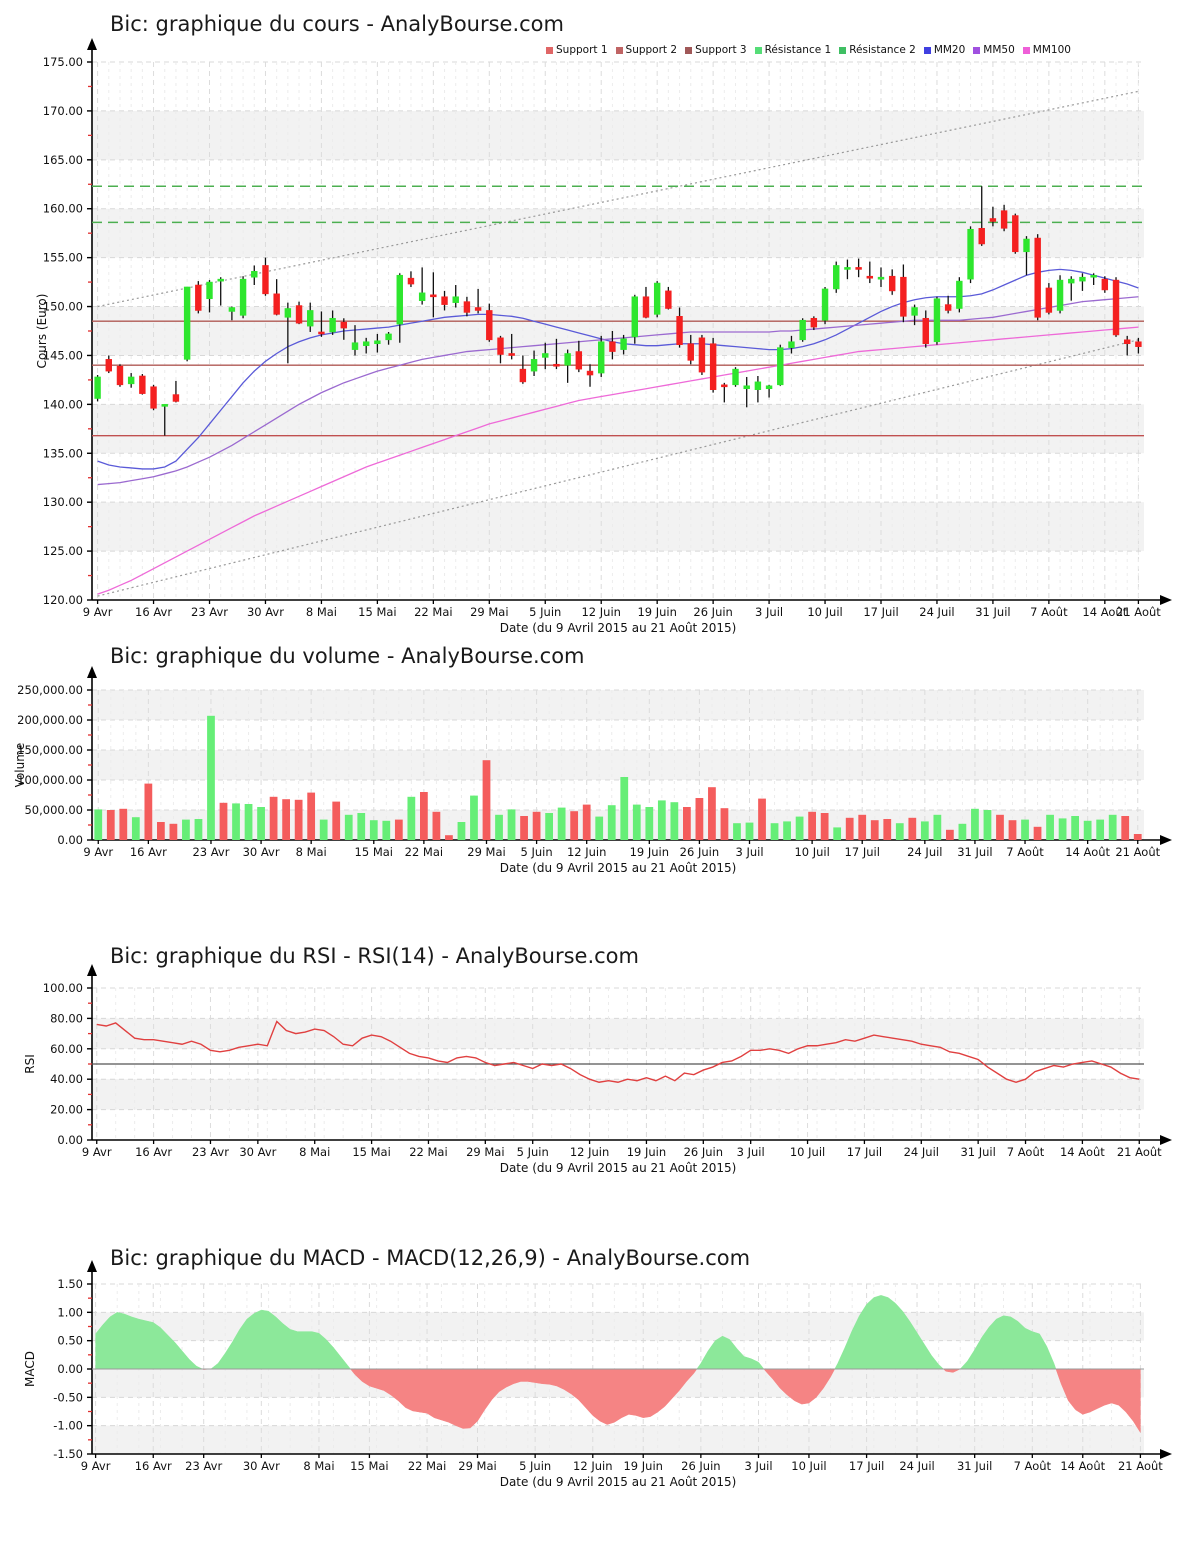  Describe the element at coordinates (582, 50) in the screenshot. I see `legend-label: Support 1` at that location.